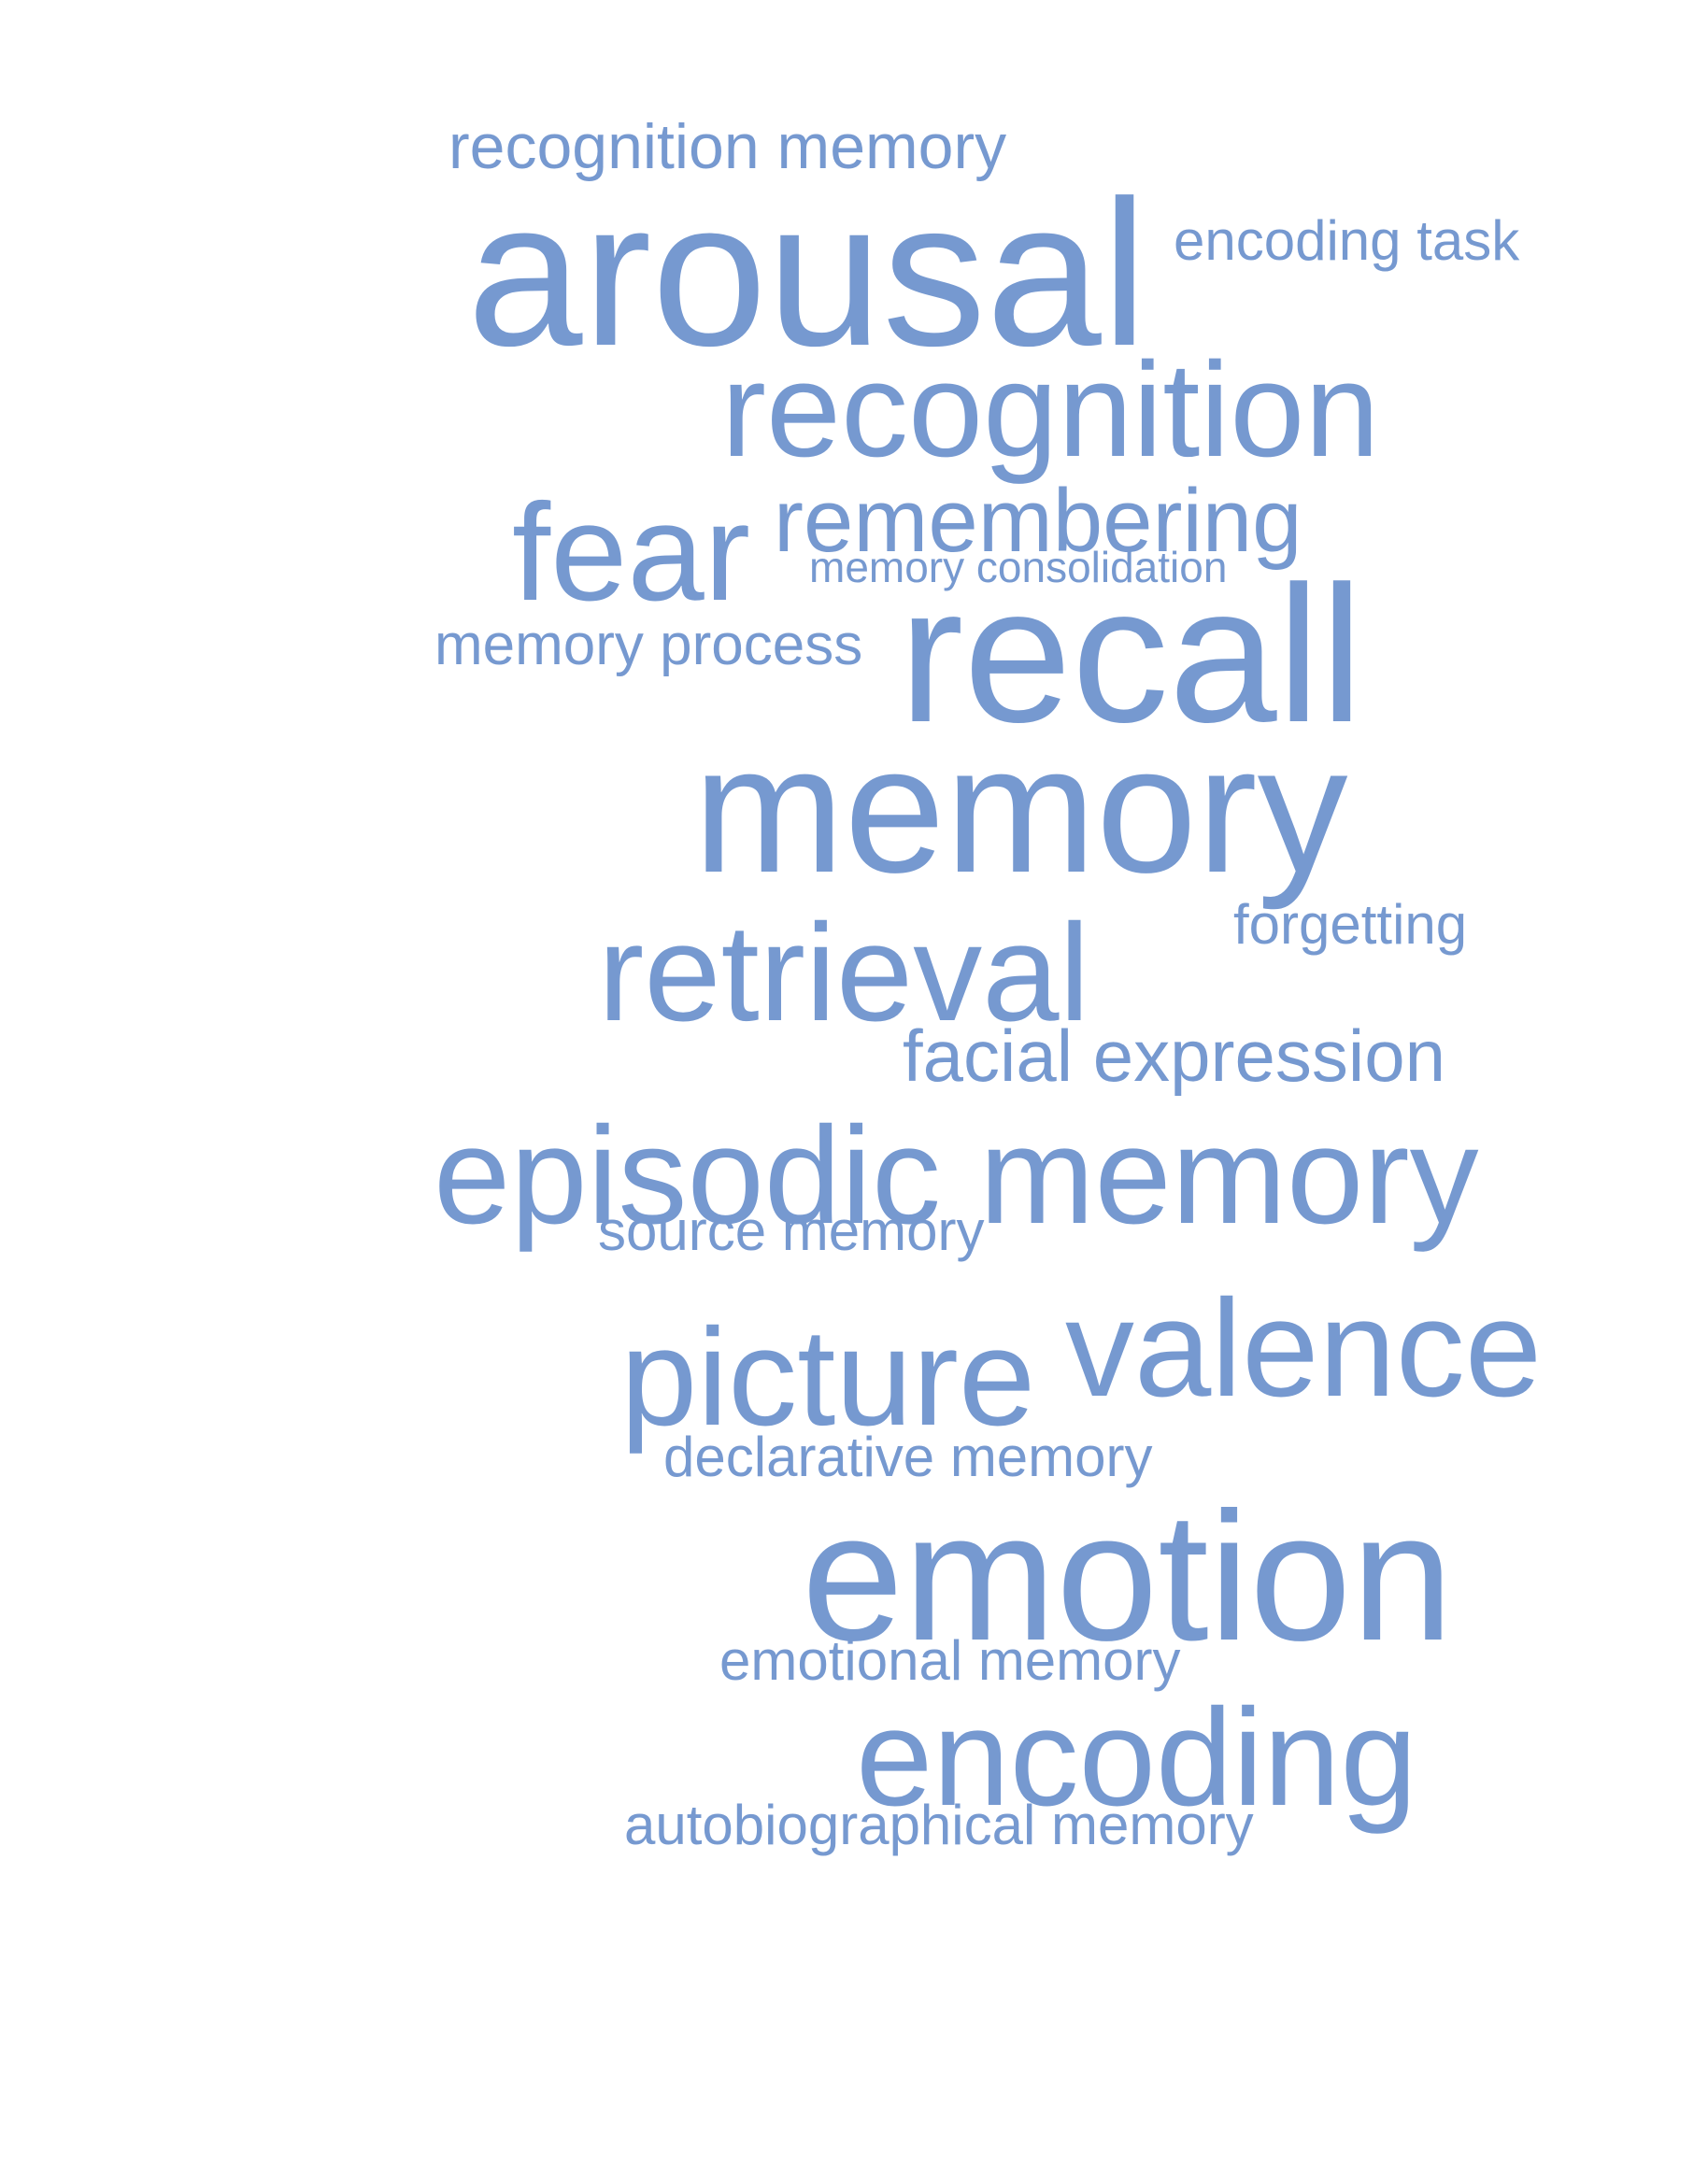 Image resolution: width=1708 pixels, height=2158 pixels. Describe the element at coordinates (1131, 655) in the screenshot. I see `word-recall: recall` at that location.